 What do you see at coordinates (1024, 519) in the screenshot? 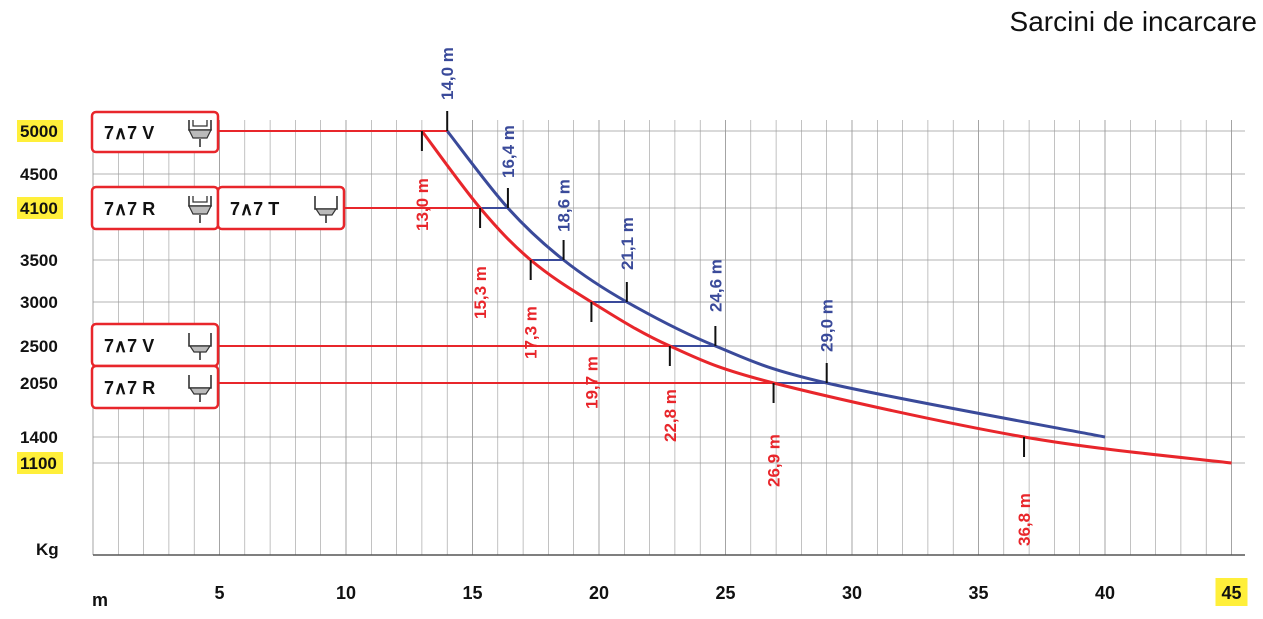
I see `inner-distance-label: 36,8 m` at bounding box center [1024, 519].